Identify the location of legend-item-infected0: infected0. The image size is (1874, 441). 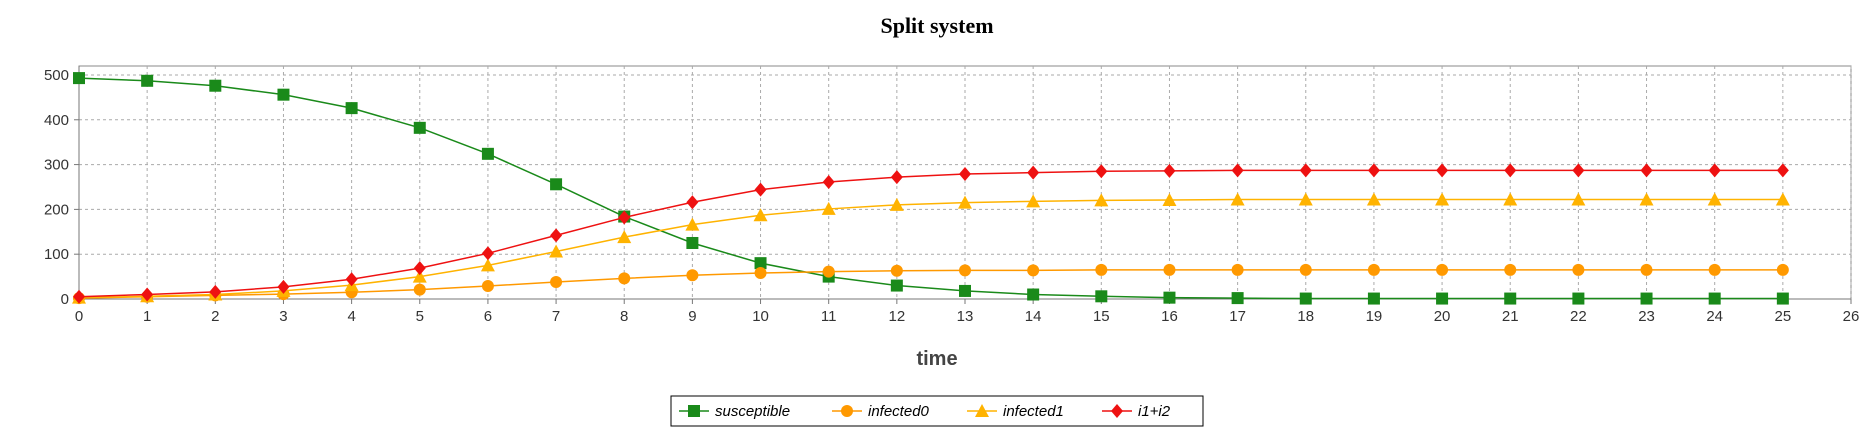
(881, 411).